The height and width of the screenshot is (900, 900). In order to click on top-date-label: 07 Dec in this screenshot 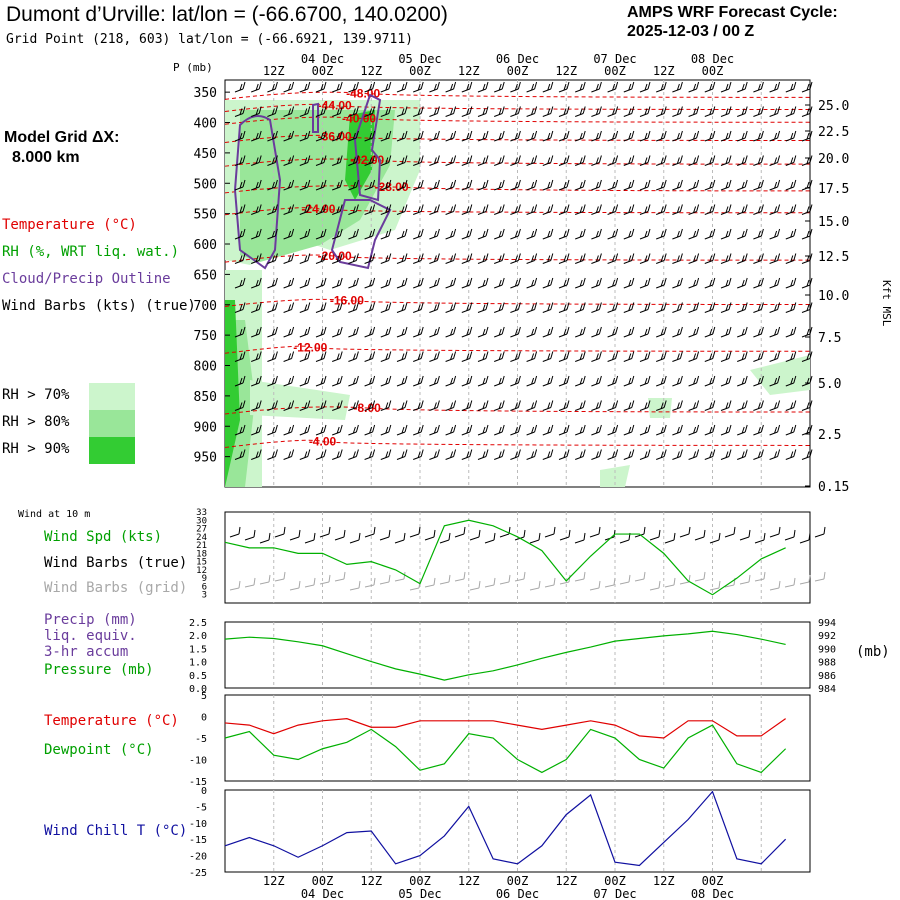, I will do `click(614, 59)`.